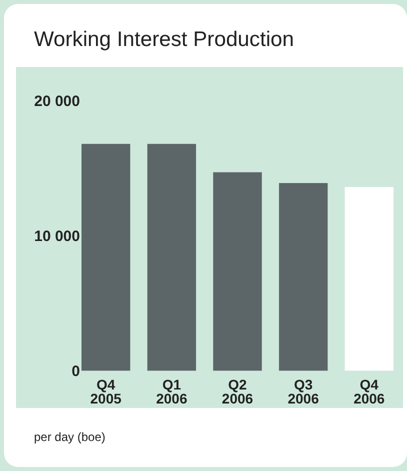  Describe the element at coordinates (172, 391) in the screenshot. I see `x-tick-label: Q1 2006` at that location.